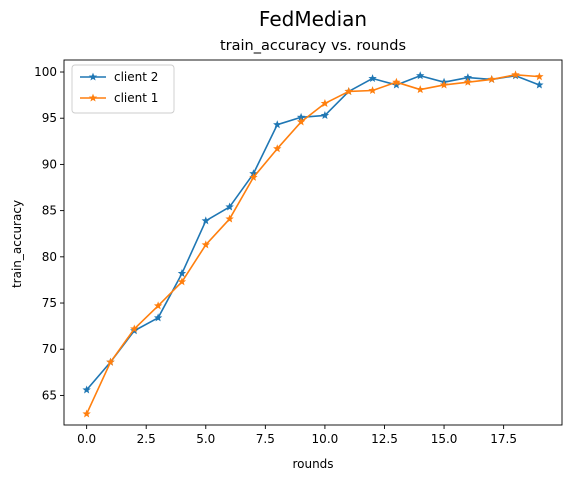  Describe the element at coordinates (265, 439) in the screenshot. I see `x-tick-label: 7.5` at that location.